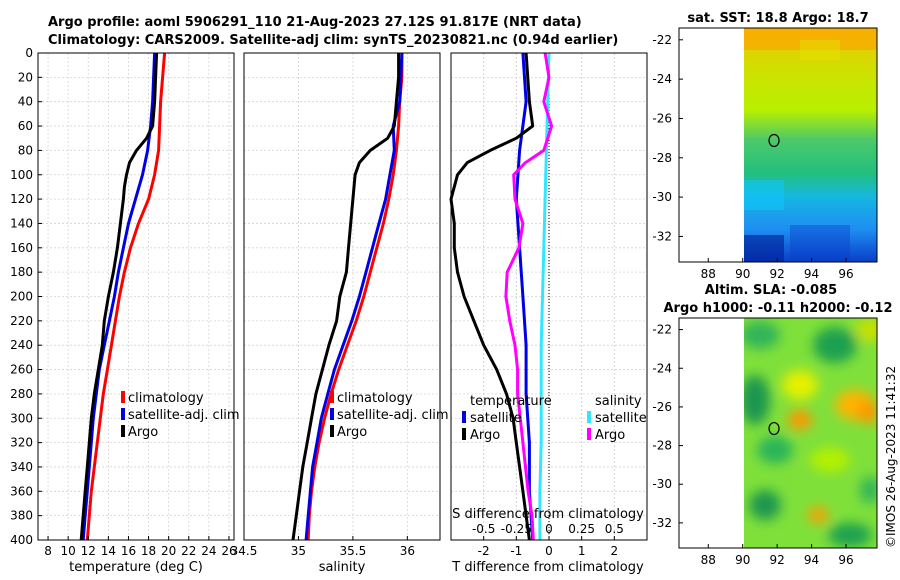  What do you see at coordinates (549, 529) in the screenshot?
I see `x-top-tick-label: 0` at bounding box center [549, 529].